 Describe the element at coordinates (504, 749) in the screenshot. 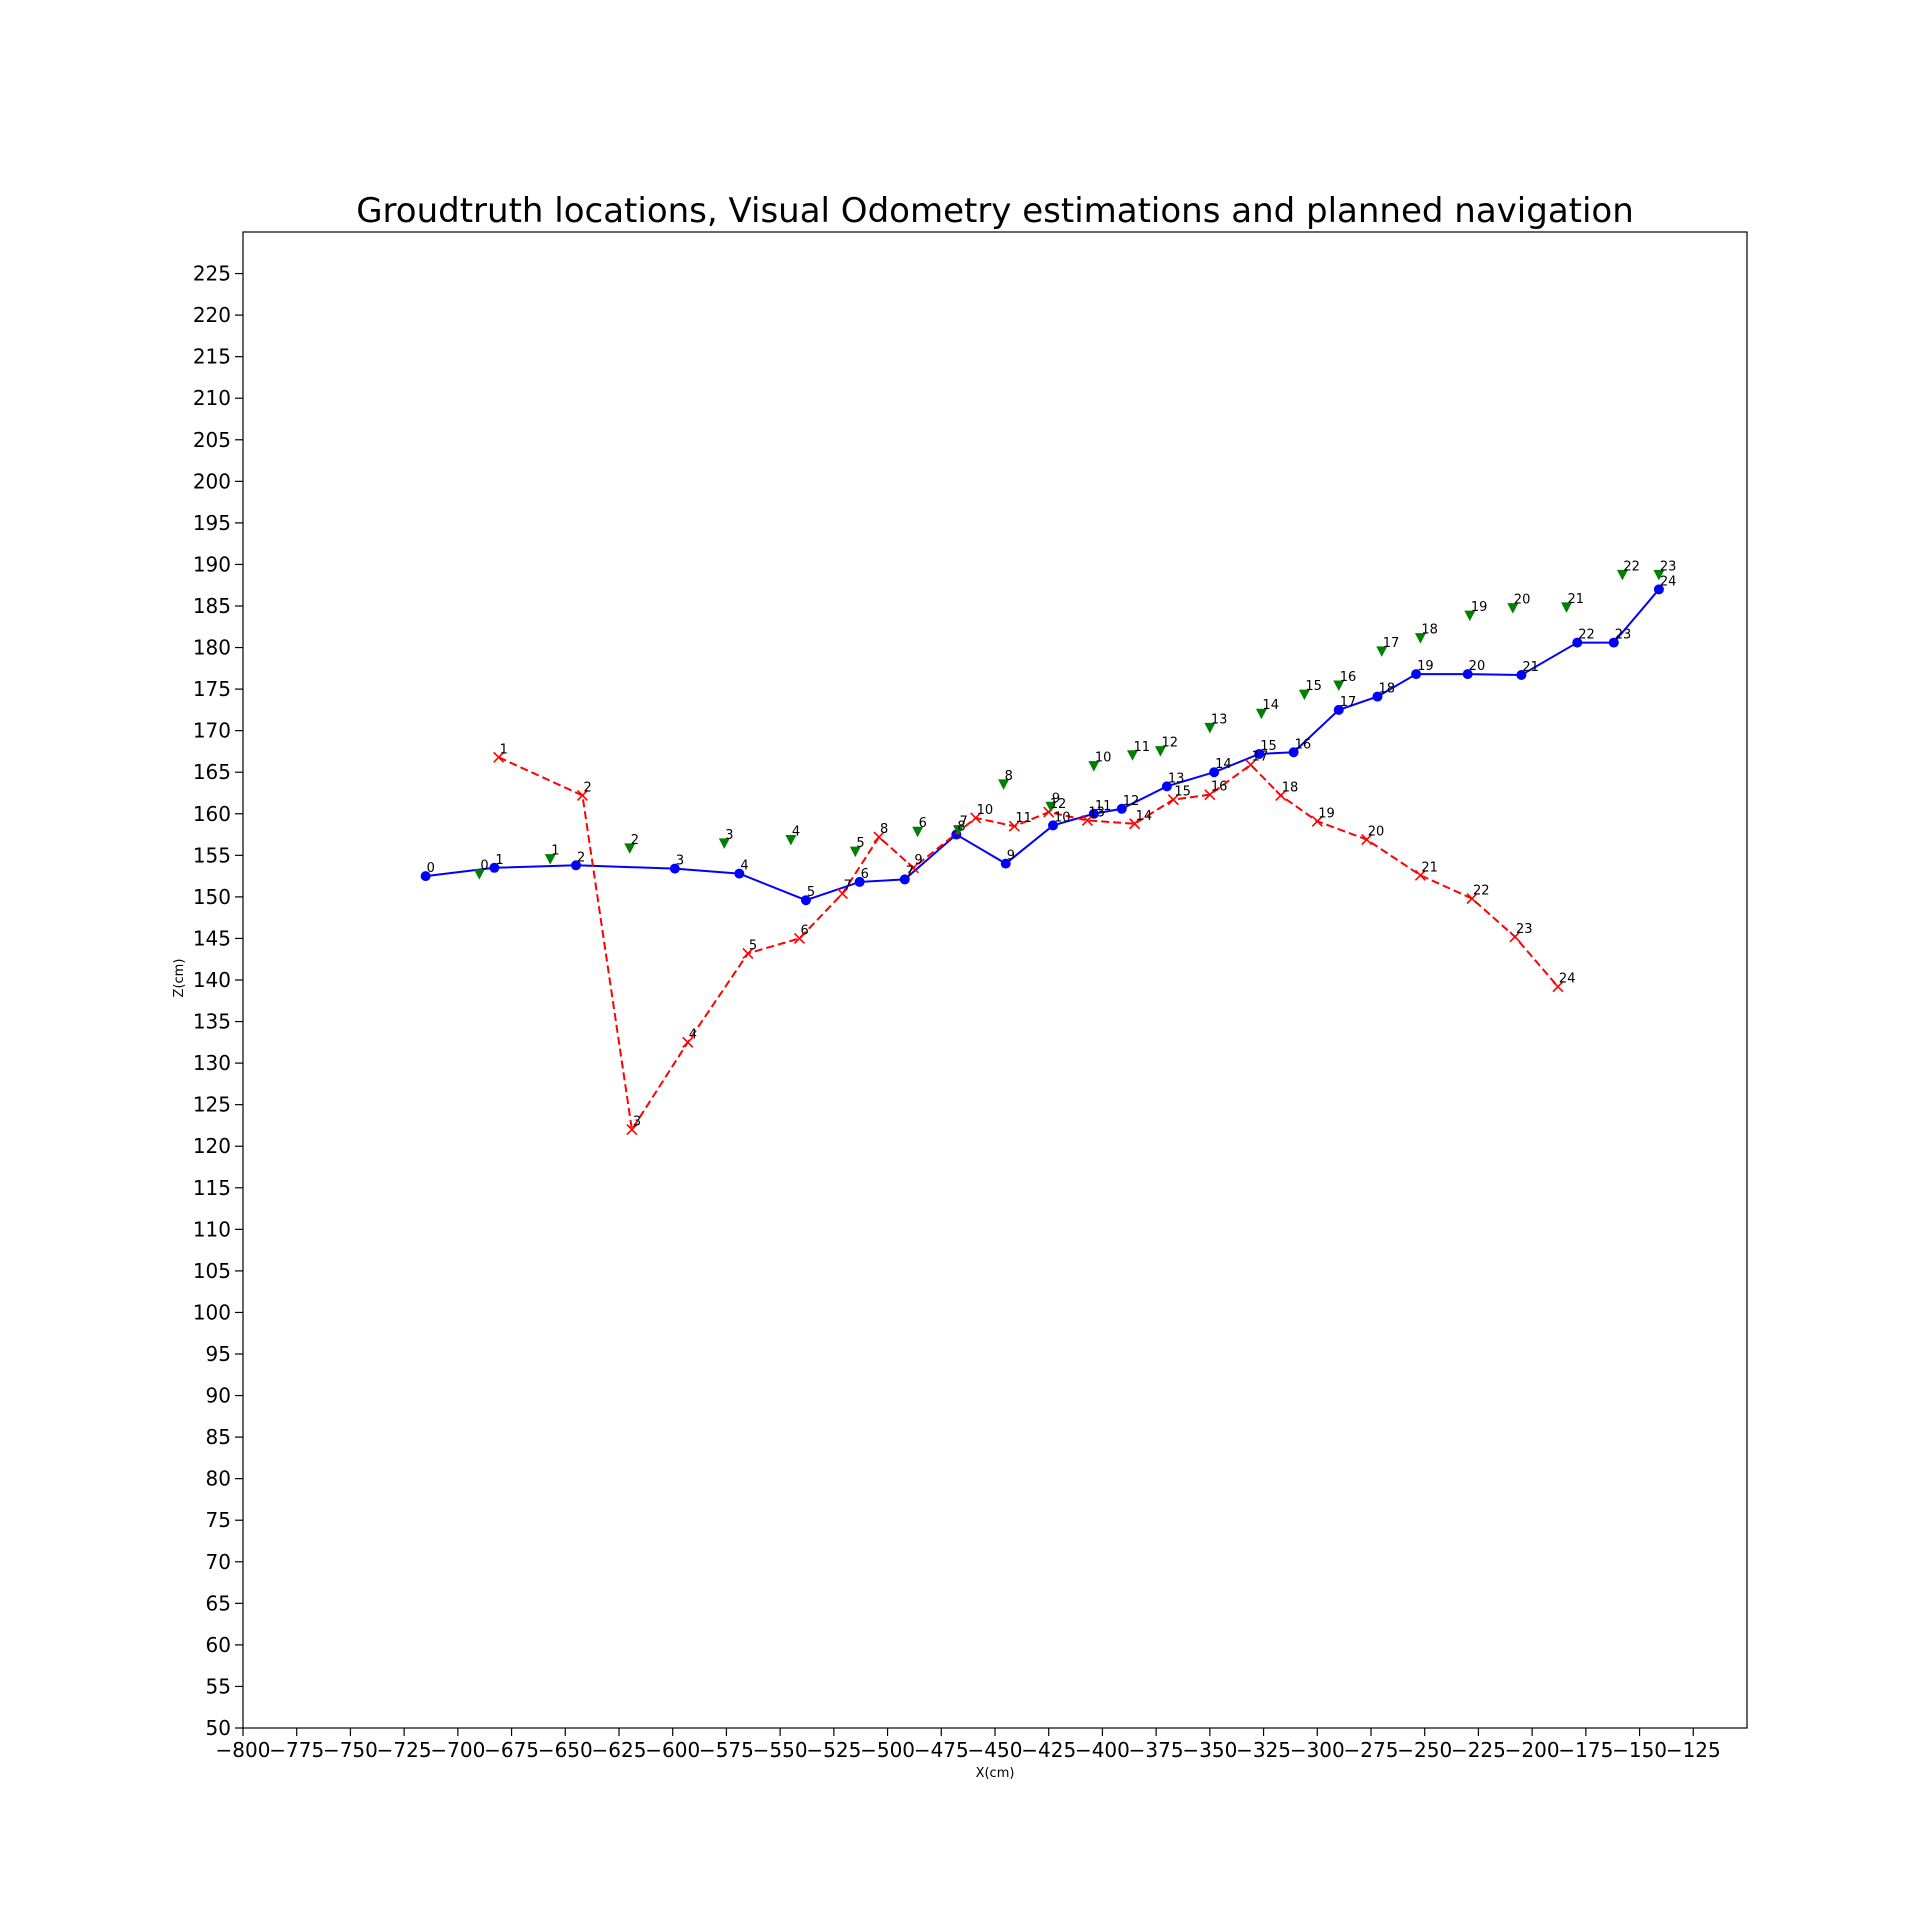

I see `vo-estimate-point-label: 1` at that location.